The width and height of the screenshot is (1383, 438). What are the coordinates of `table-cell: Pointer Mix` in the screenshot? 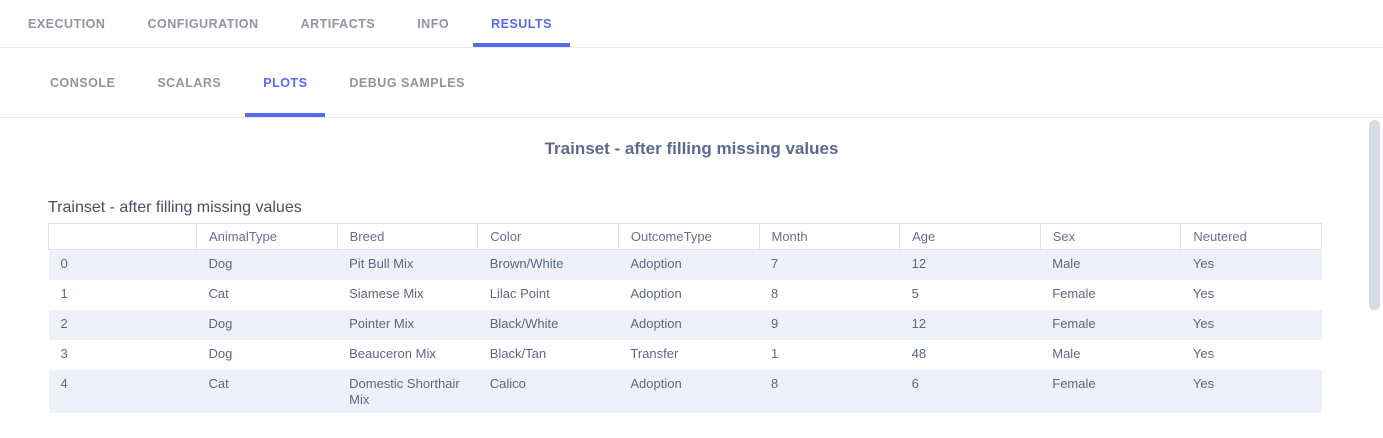 It's located at (382, 323).